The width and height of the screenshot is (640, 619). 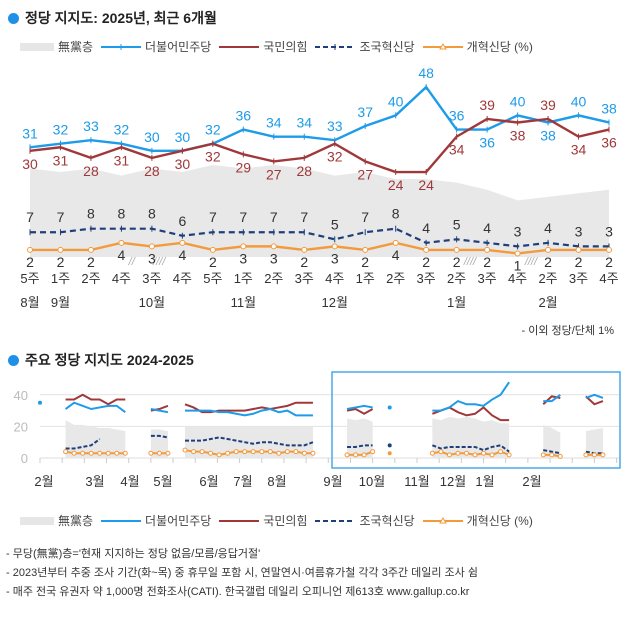 What do you see at coordinates (416, 481) in the screenshot?
I see `month-label: 11월` at bounding box center [416, 481].